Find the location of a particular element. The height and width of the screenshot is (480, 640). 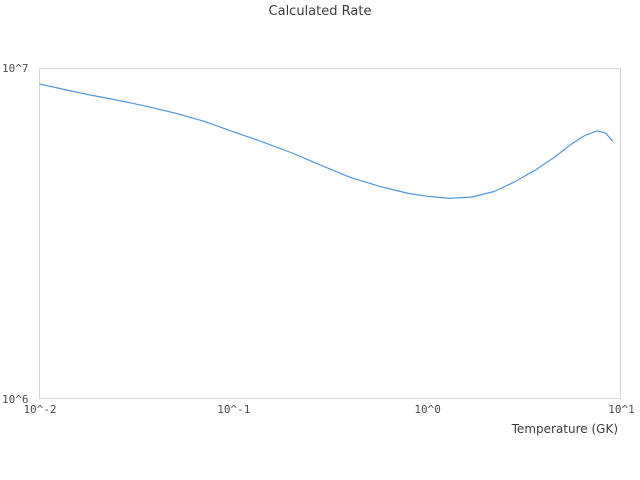

chart-title: Calculated Rate is located at coordinates (320, 11).